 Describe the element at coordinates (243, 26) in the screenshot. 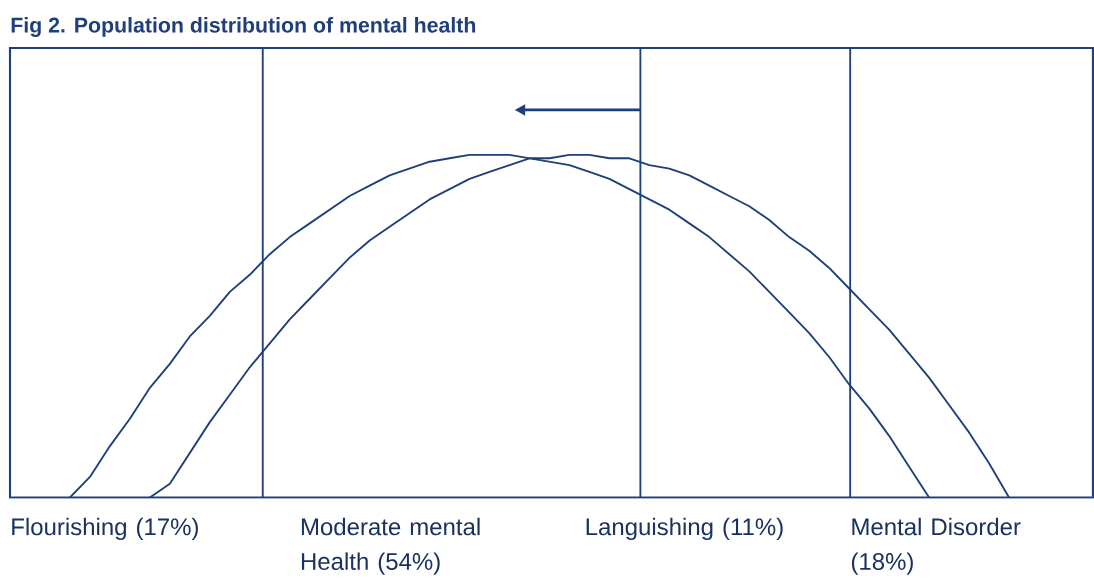

I see `chart-title: Fig 2. Population distribution of mental health` at that location.